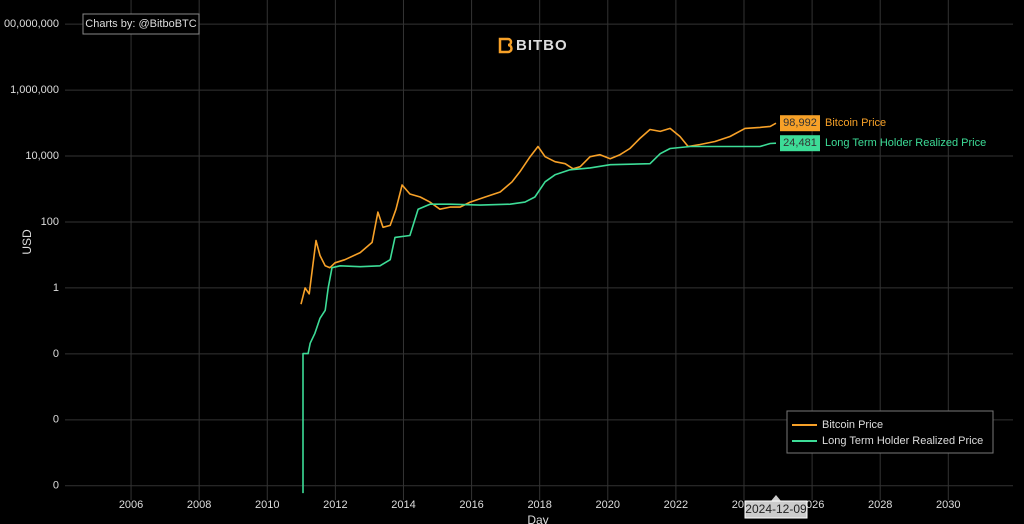  I want to click on y-tick-label: 1, so click(56, 288).